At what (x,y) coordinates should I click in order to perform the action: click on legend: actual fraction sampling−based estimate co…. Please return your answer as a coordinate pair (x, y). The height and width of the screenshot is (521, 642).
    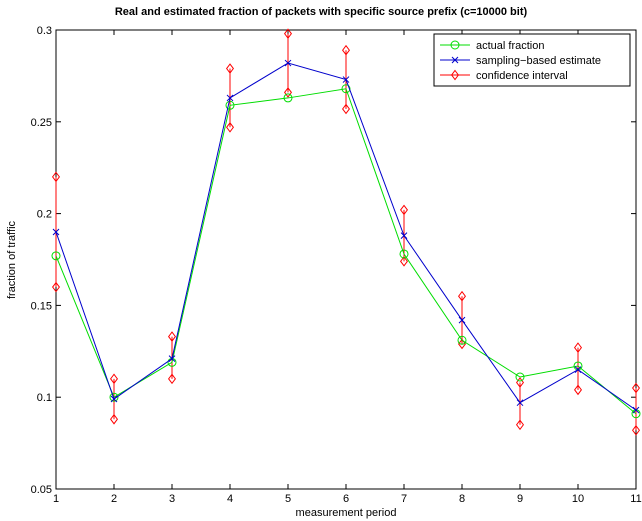
    Looking at the image, I should click on (532, 60).